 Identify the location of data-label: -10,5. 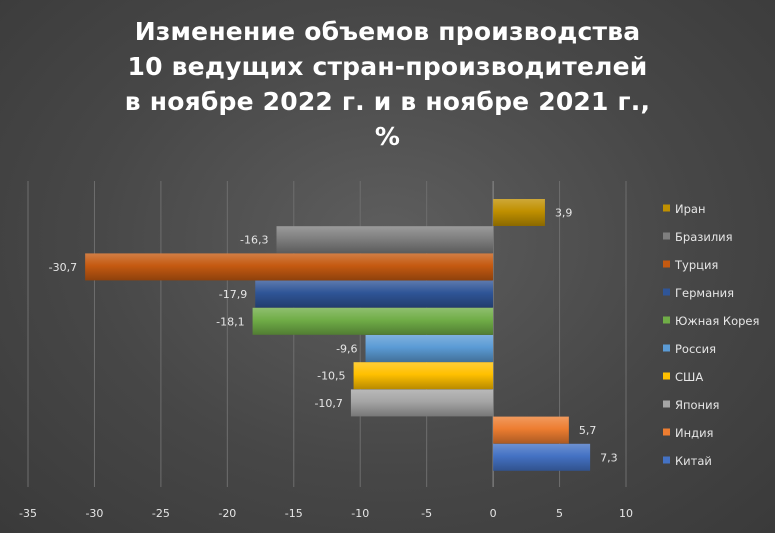
(331, 376).